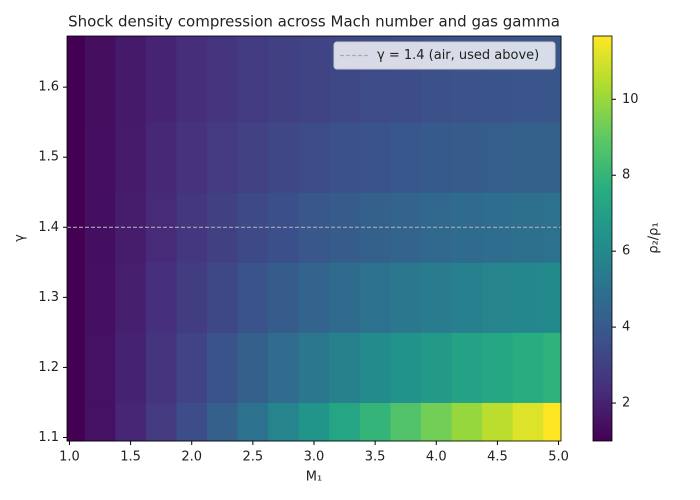  I want to click on colorbar-tick-label: 6, so click(626, 251).